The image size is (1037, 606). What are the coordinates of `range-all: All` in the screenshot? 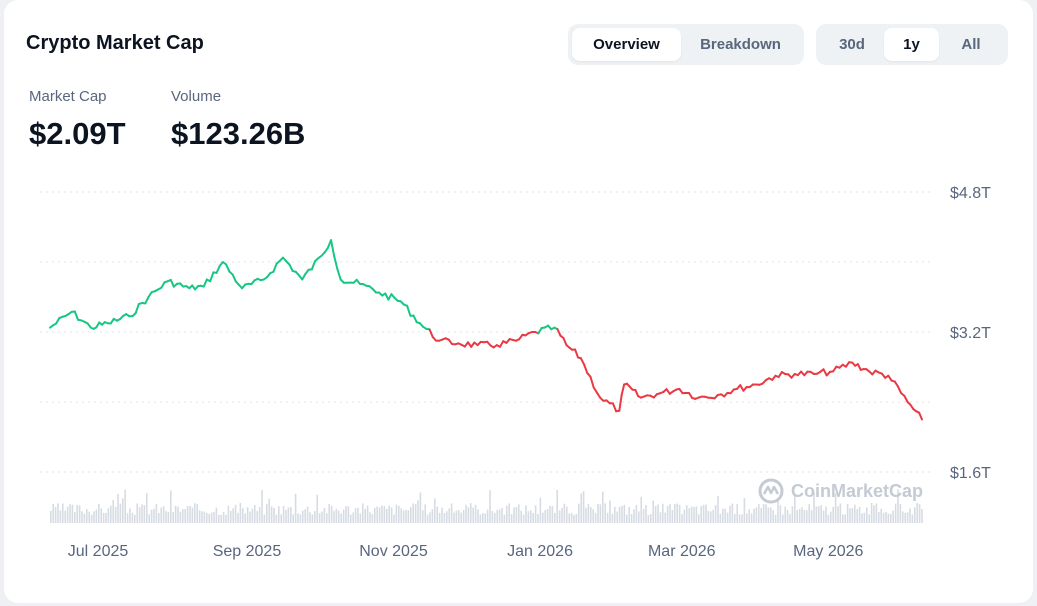 It's located at (971, 44).